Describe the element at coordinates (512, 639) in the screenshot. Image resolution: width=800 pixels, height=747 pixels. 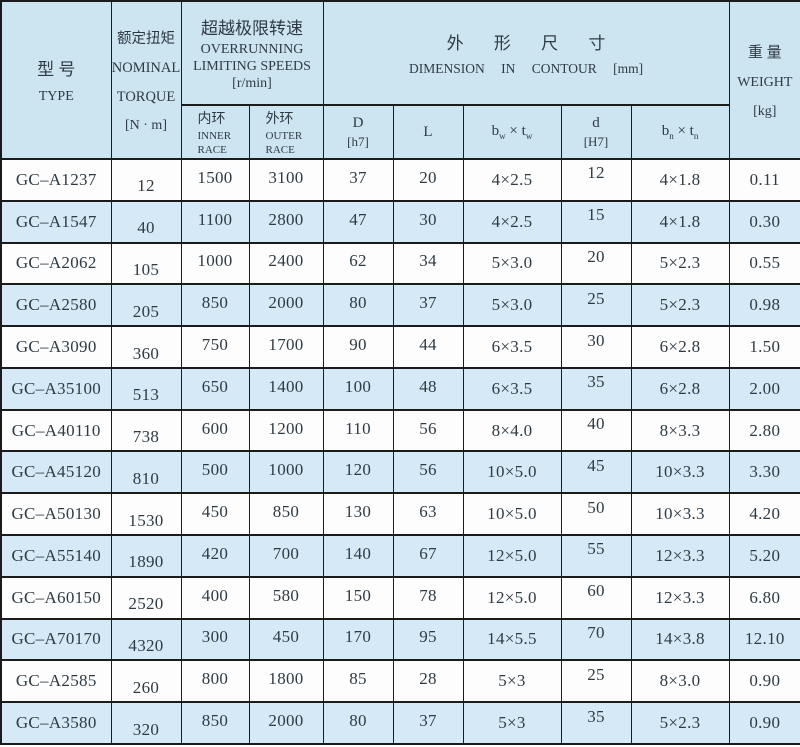
I see `cell-bw_tw: 14×5.5` at that location.